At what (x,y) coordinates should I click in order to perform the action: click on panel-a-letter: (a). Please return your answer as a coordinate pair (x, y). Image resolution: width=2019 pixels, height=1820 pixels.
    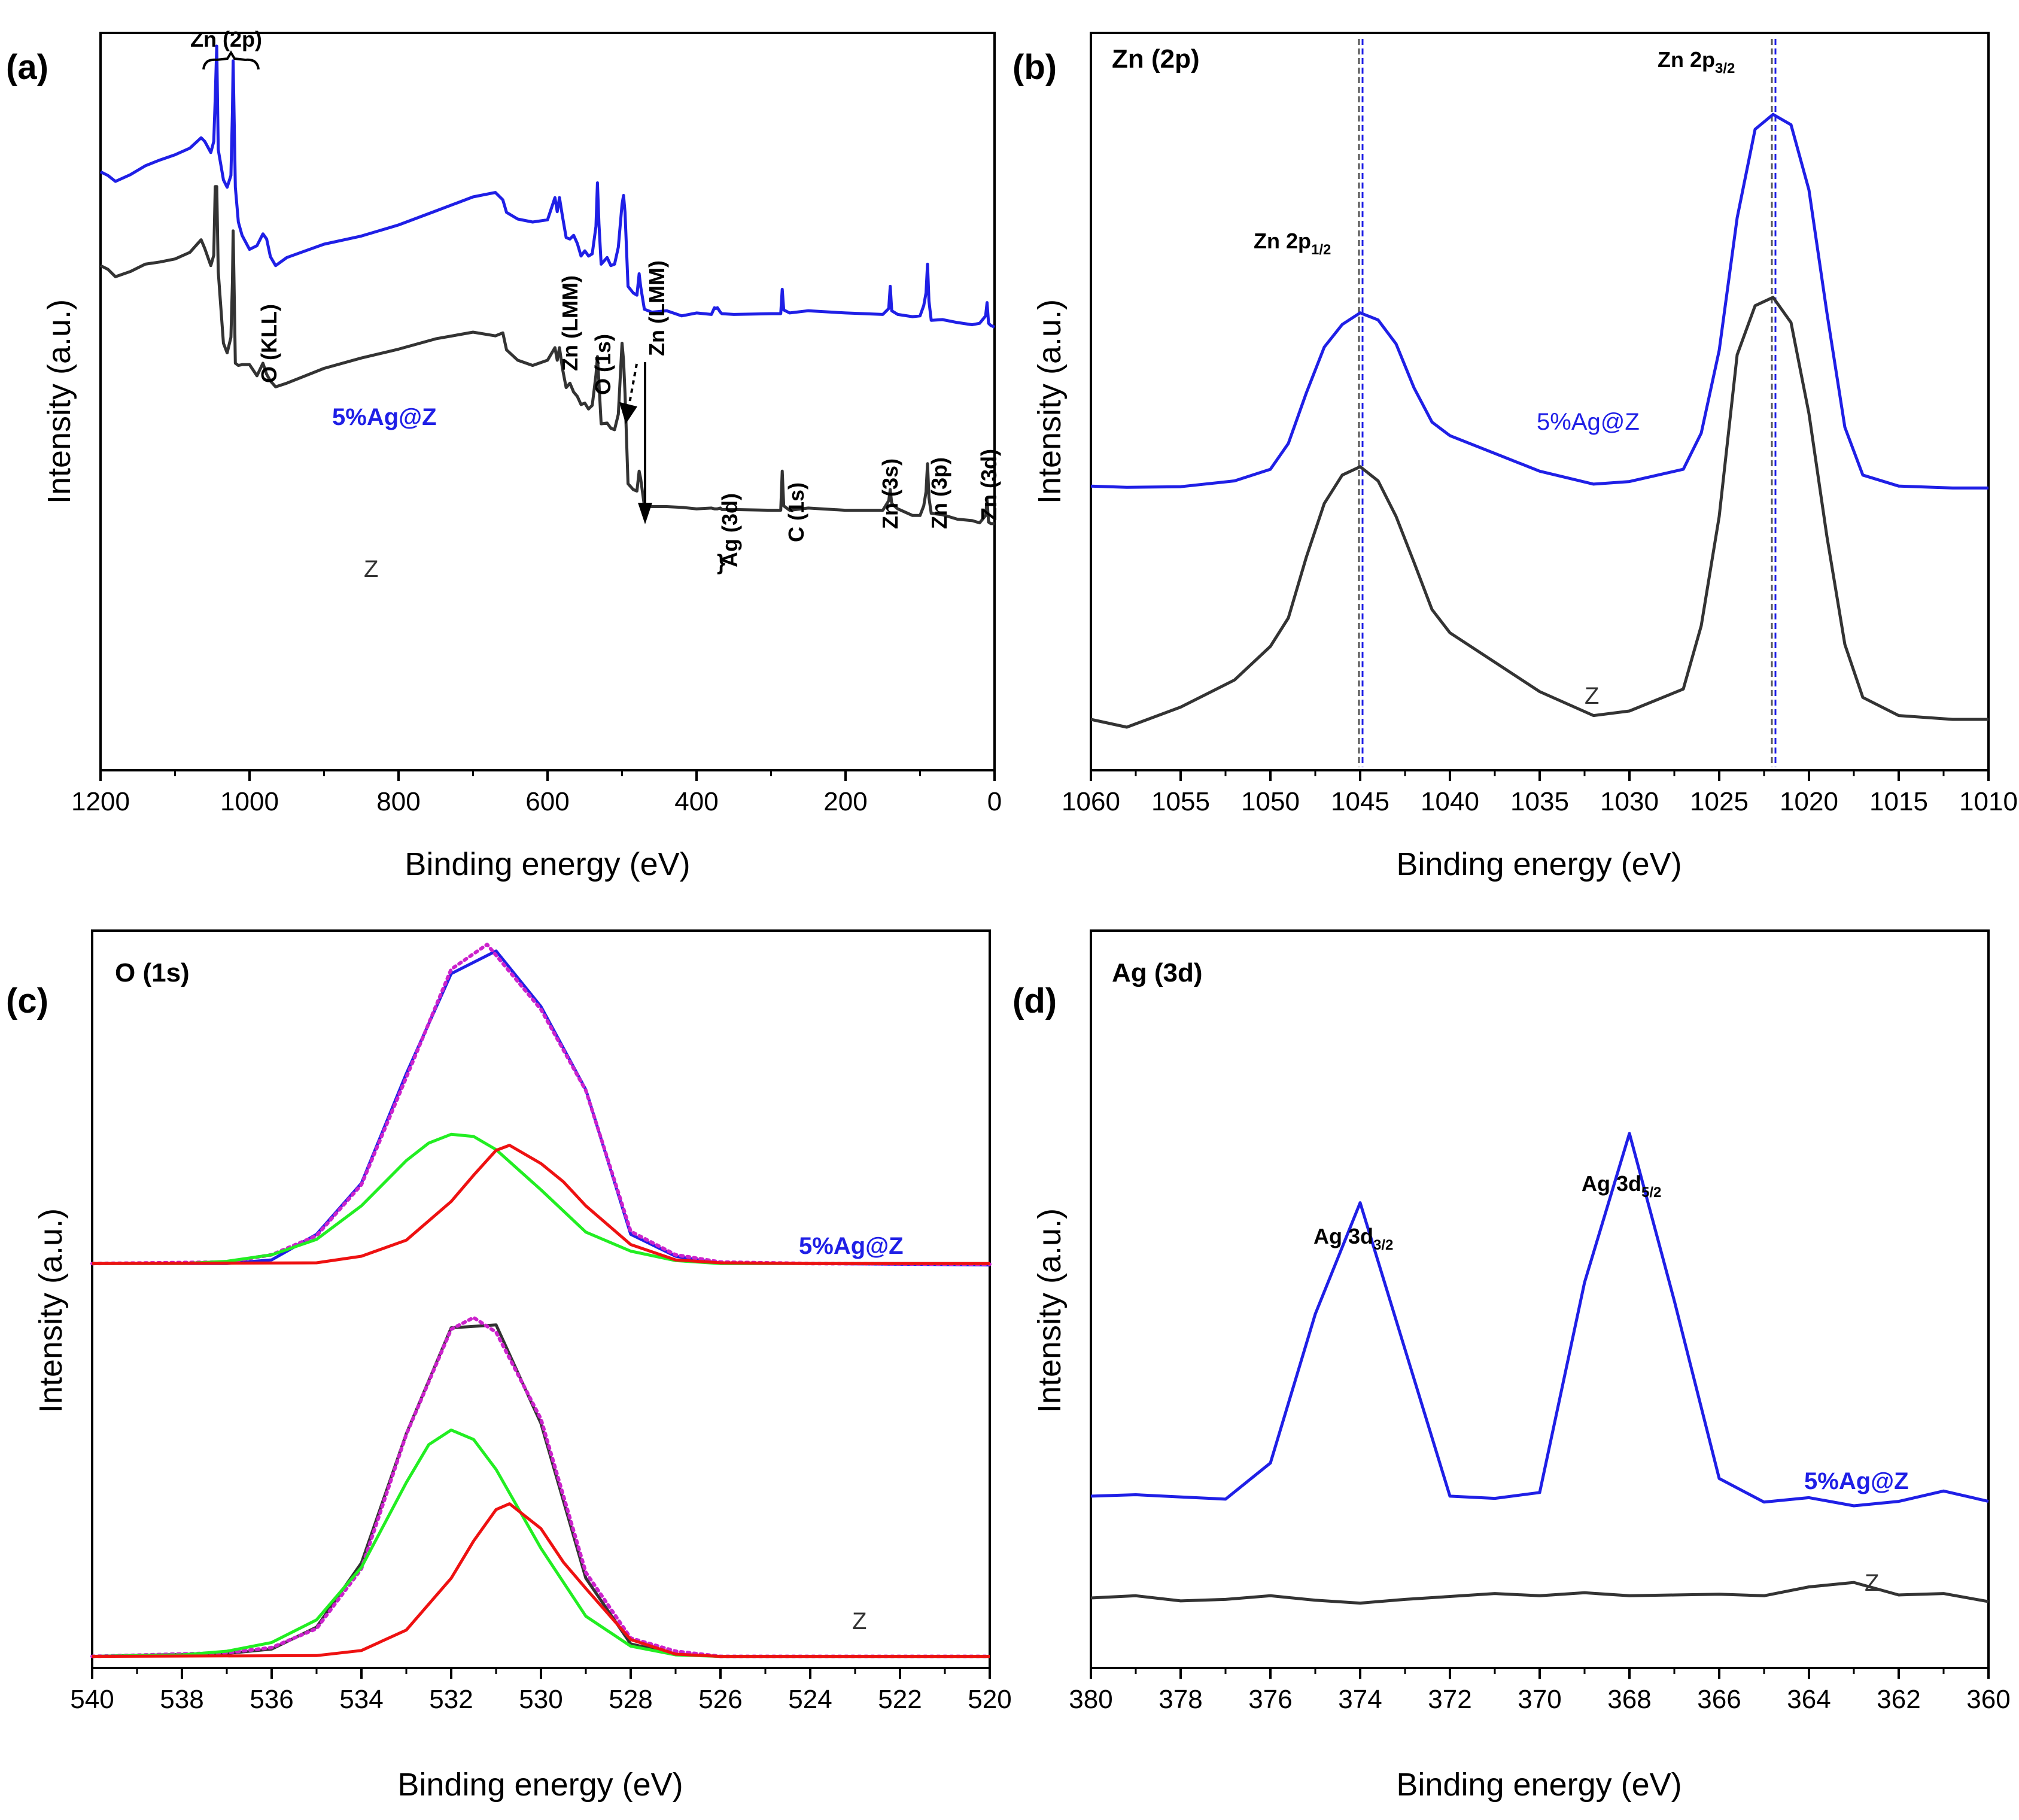
    Looking at the image, I should click on (27, 67).